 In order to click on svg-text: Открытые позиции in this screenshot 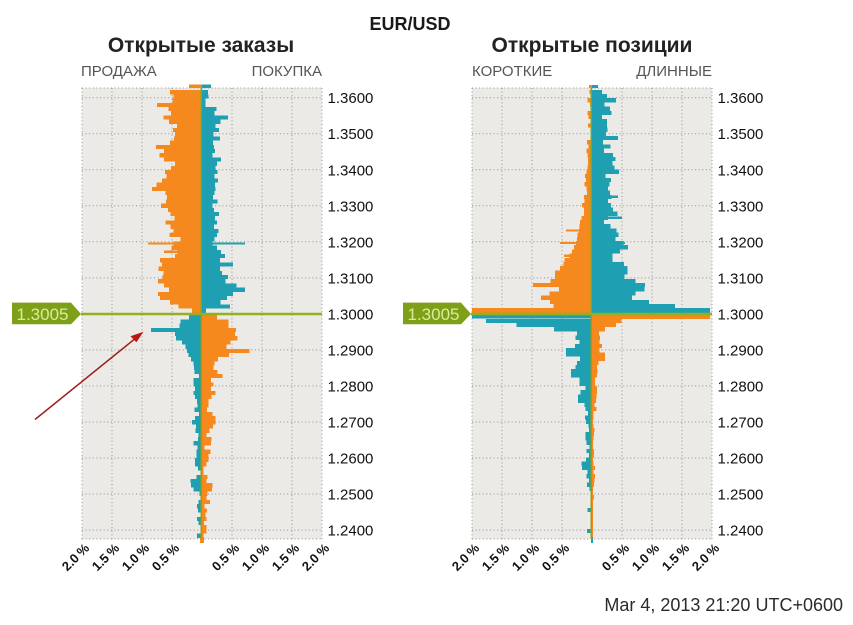, I will do `click(592, 45)`.